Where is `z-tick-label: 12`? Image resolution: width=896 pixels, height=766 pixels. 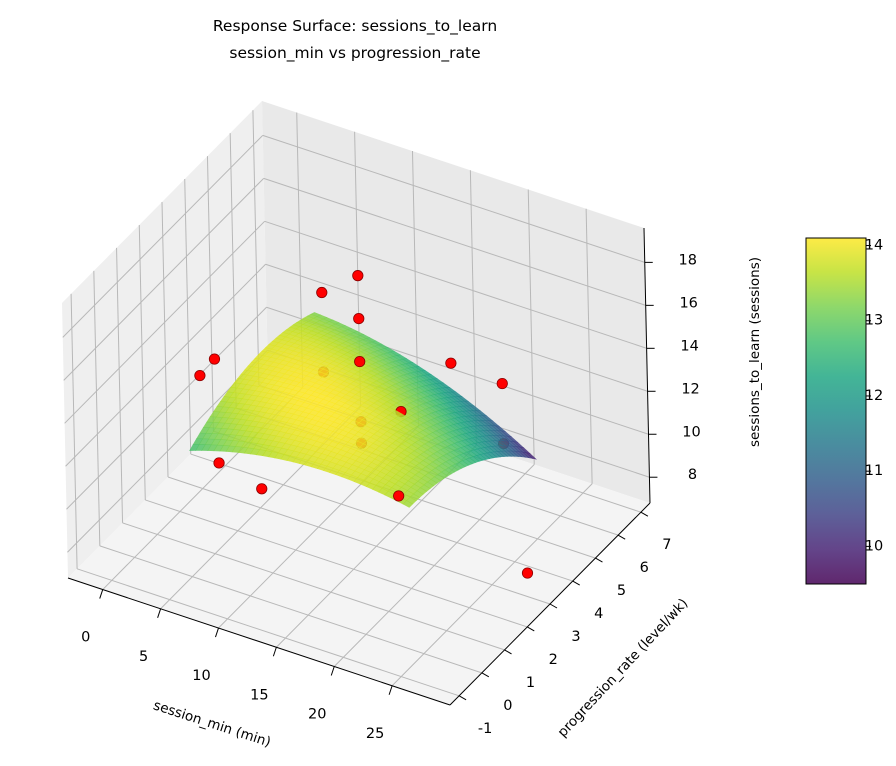
z-tick-label: 12 is located at coordinates (690, 389).